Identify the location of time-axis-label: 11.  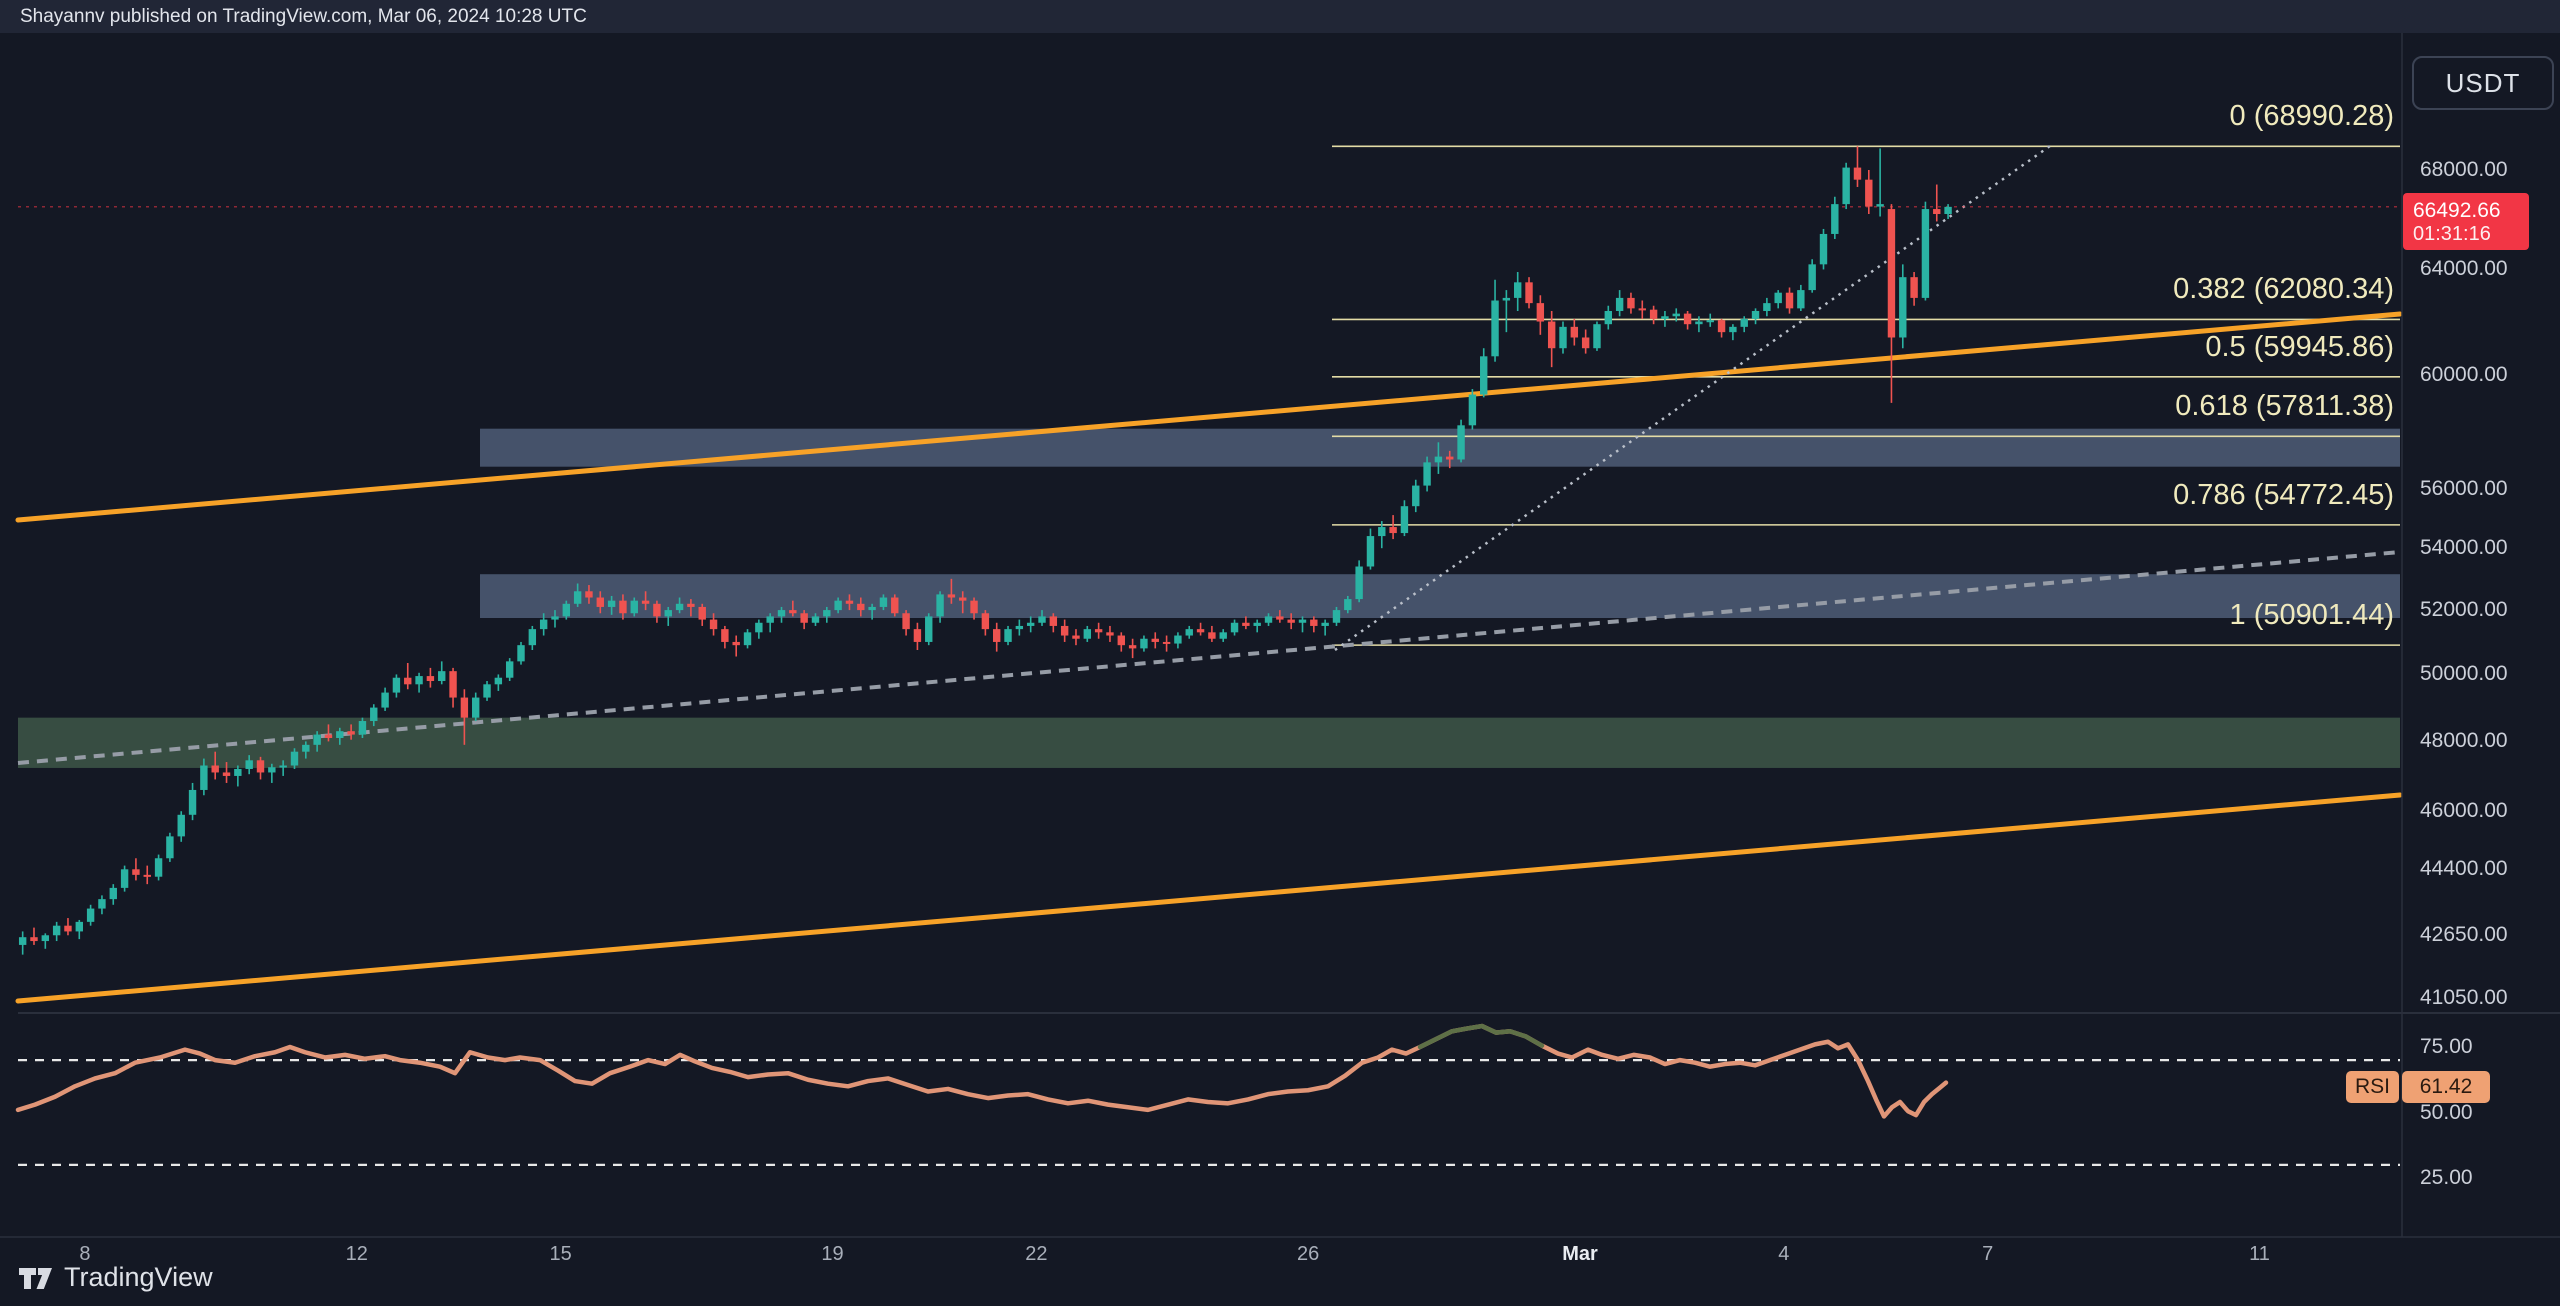
(2259, 1254).